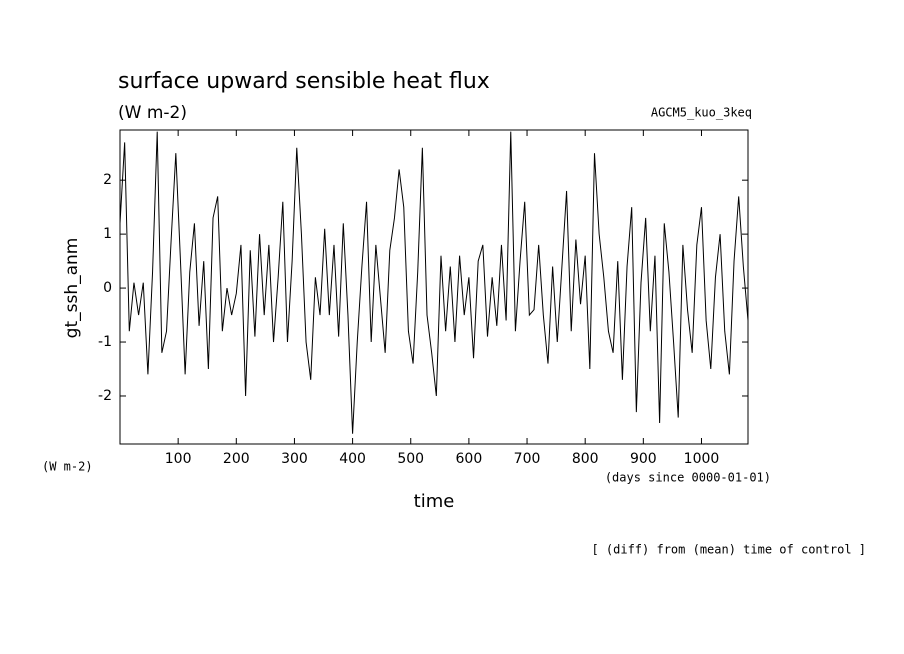  I want to click on y-axis-label: gt_ssh_anm, so click(72, 288).